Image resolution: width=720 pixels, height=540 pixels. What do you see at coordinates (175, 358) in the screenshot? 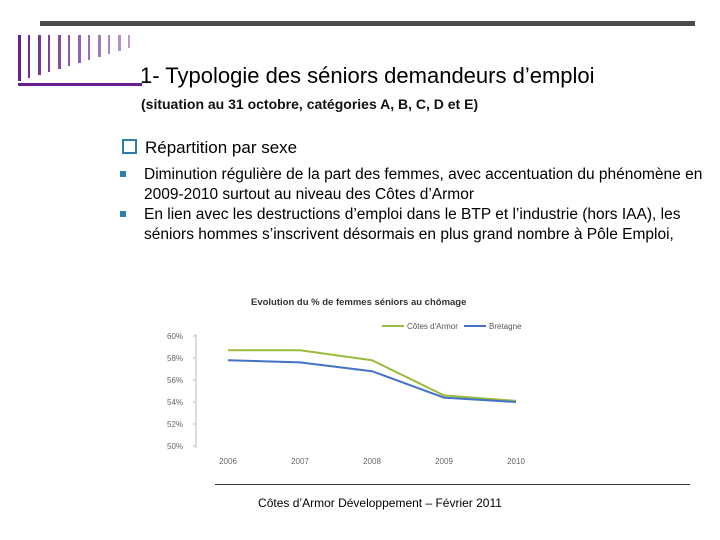
I see `y-tick-label: 58%` at bounding box center [175, 358].